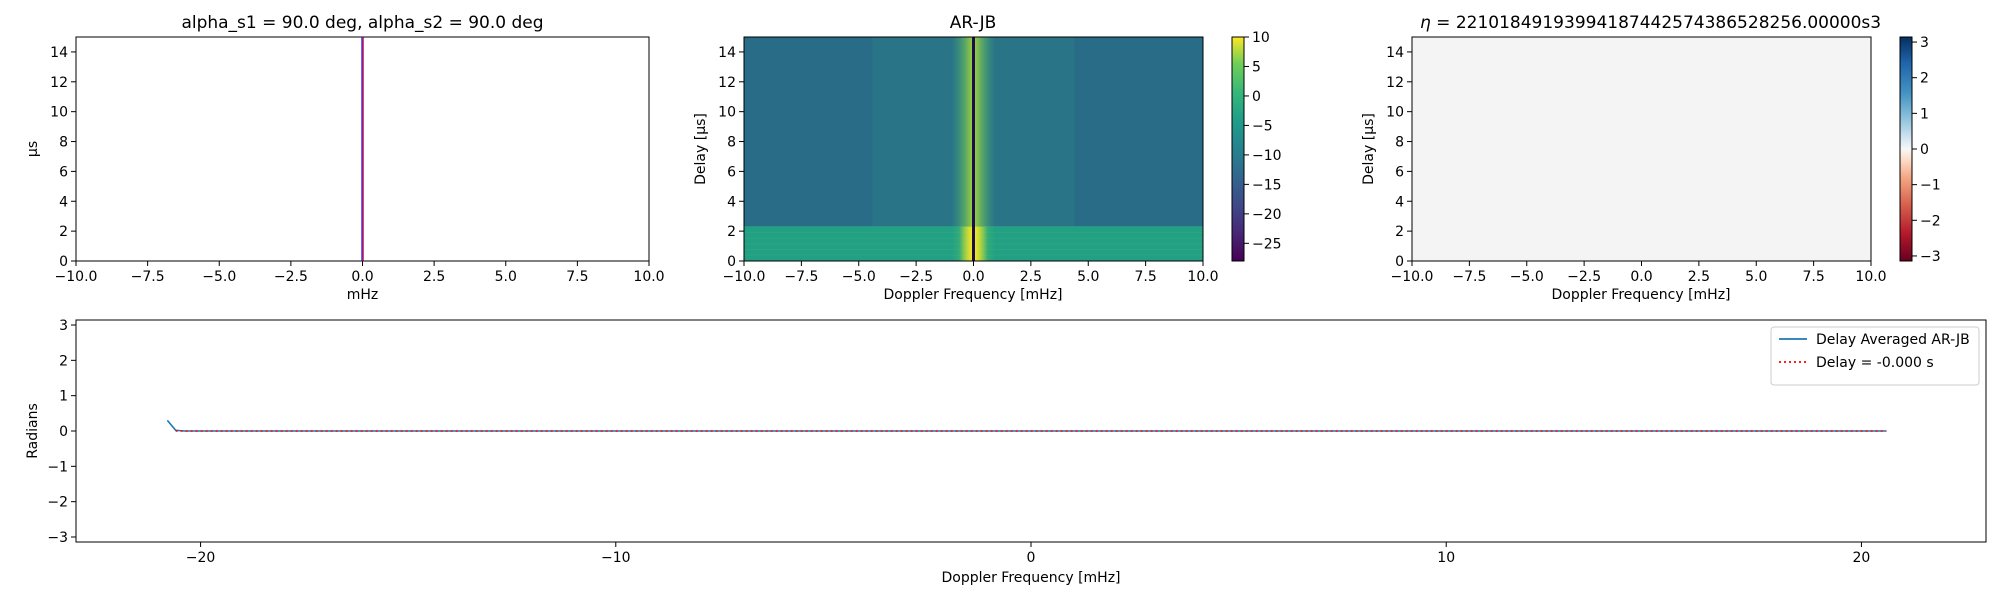 This screenshot has width=2000, height=600. Describe the element at coordinates (1641, 149) in the screenshot. I see `panel-c-plot-area` at that location.